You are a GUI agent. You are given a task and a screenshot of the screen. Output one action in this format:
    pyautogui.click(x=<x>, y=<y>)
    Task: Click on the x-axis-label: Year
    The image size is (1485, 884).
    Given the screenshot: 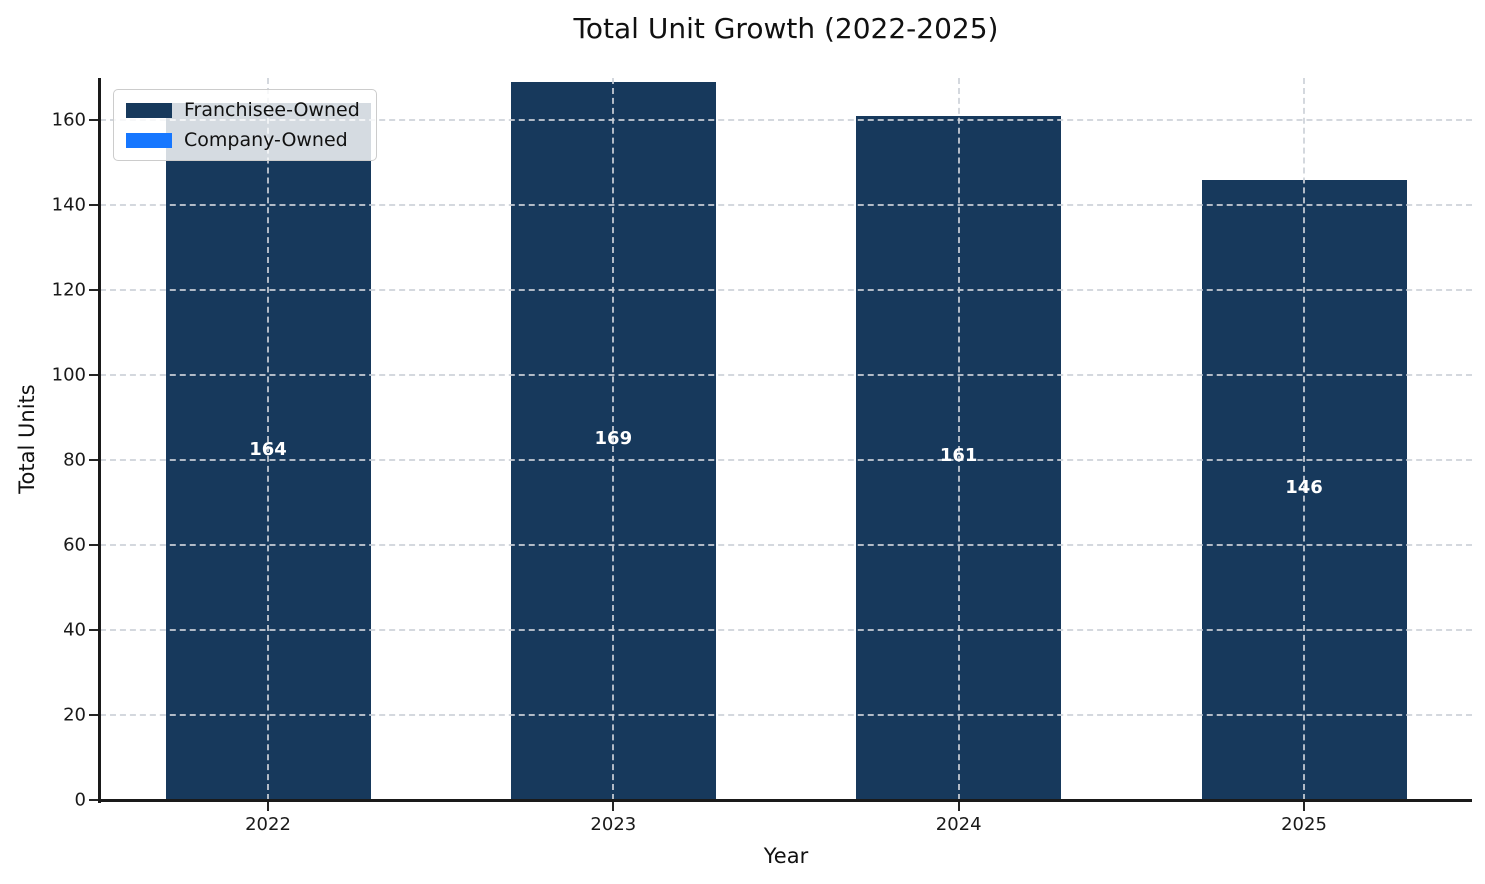 What is the action you would take?
    pyautogui.click(x=786, y=856)
    